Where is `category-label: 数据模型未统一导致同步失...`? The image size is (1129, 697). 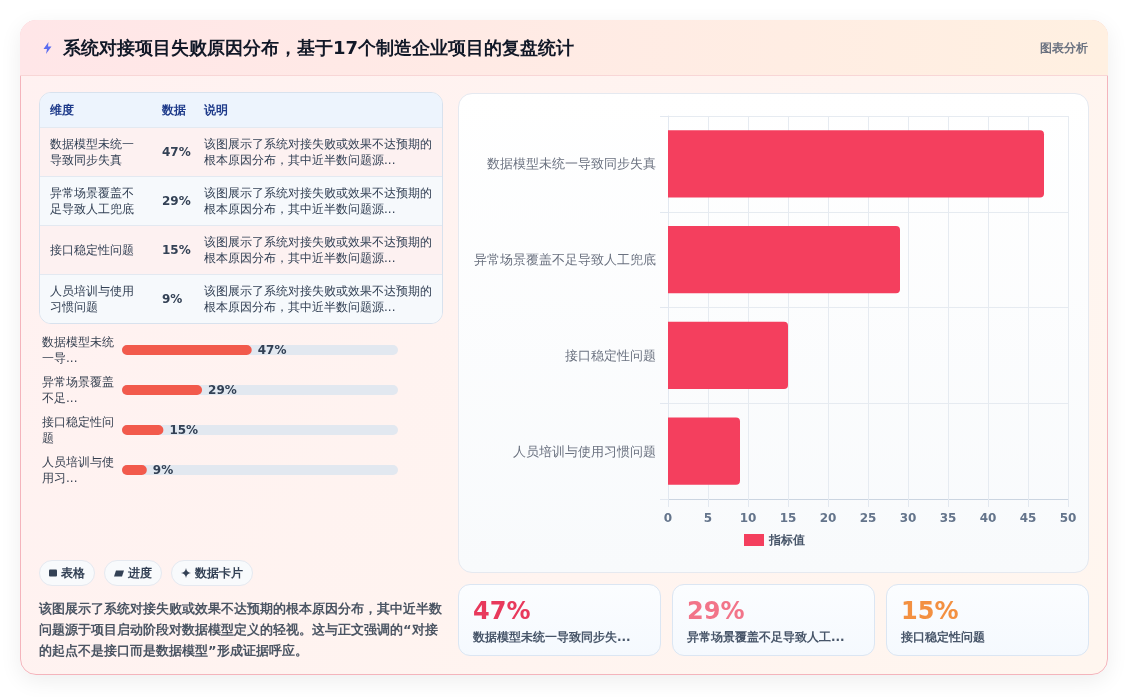
category-label: 数据模型未统一导致同步失... is located at coordinates (552, 637).